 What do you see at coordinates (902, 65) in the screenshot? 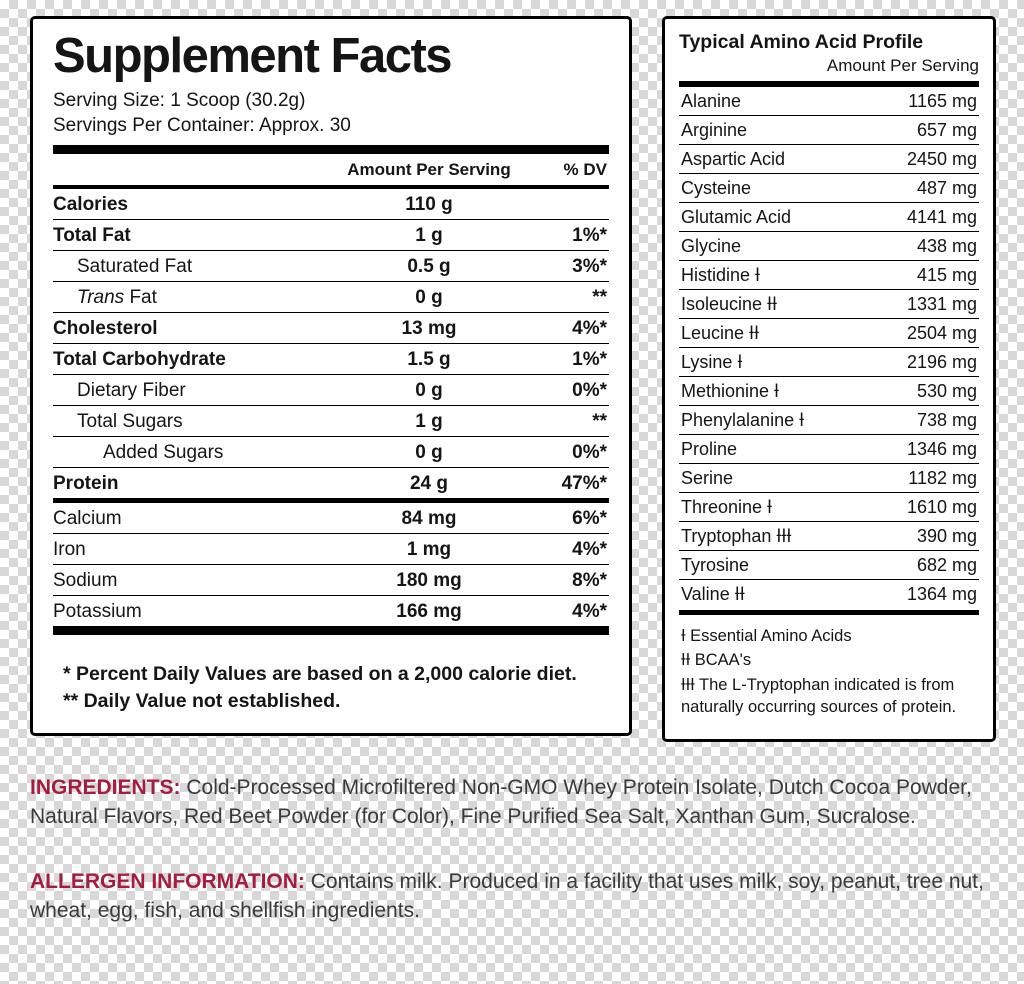
I see `amino-subtitle: Amount Per Serving` at bounding box center [902, 65].